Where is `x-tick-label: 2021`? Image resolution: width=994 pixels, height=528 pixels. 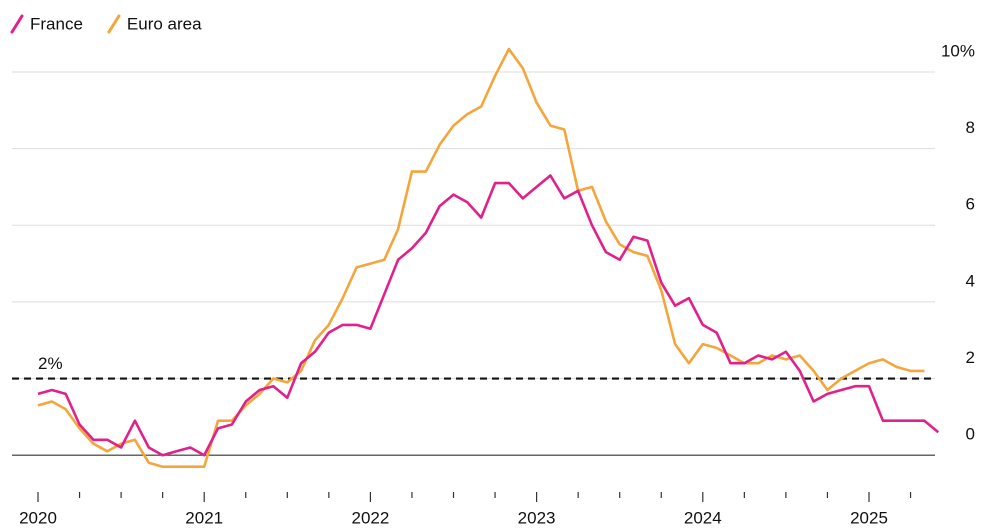
x-tick-label: 2021 is located at coordinates (204, 517).